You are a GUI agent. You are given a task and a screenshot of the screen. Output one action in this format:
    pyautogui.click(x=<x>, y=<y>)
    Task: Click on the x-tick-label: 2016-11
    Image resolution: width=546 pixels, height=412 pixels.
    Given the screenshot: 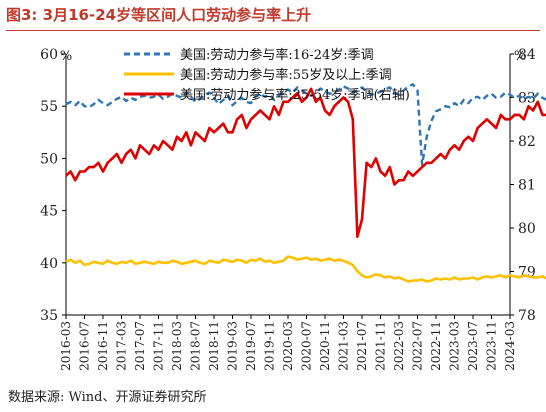 What is the action you would take?
    pyautogui.click(x=103, y=346)
    